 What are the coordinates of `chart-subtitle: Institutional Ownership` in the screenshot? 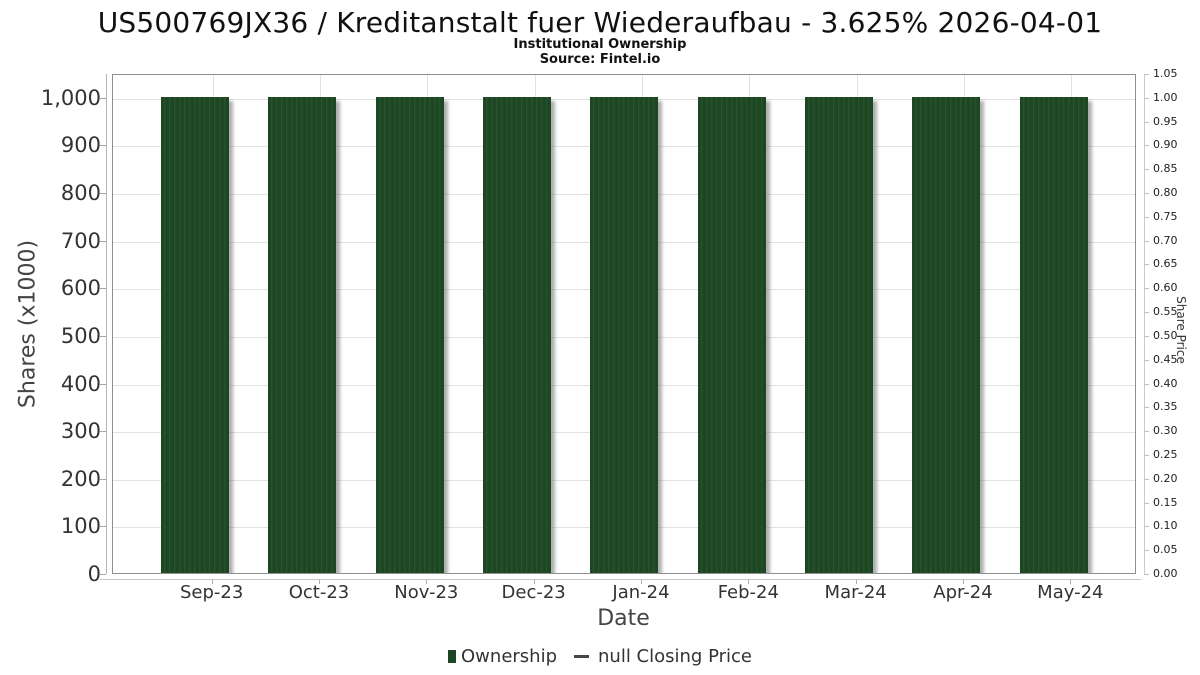 It's located at (600, 44).